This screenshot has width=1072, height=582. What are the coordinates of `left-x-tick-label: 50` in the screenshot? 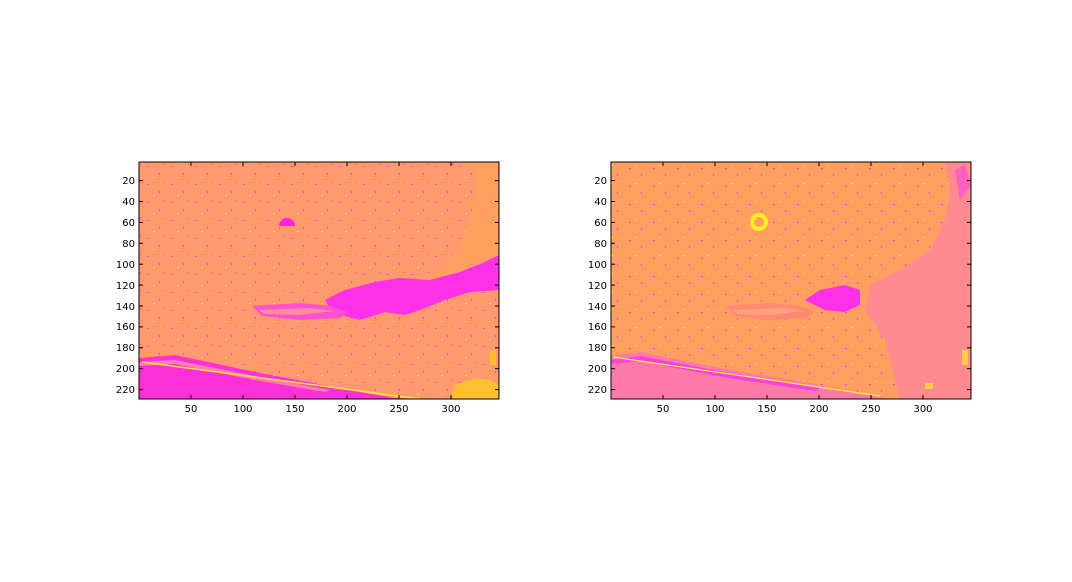 It's located at (191, 409).